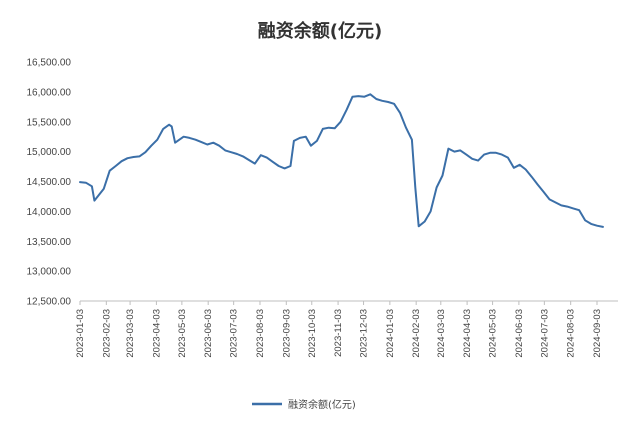 The image size is (640, 431). I want to click on legend-label: 融资余额(亿元), so click(322, 404).